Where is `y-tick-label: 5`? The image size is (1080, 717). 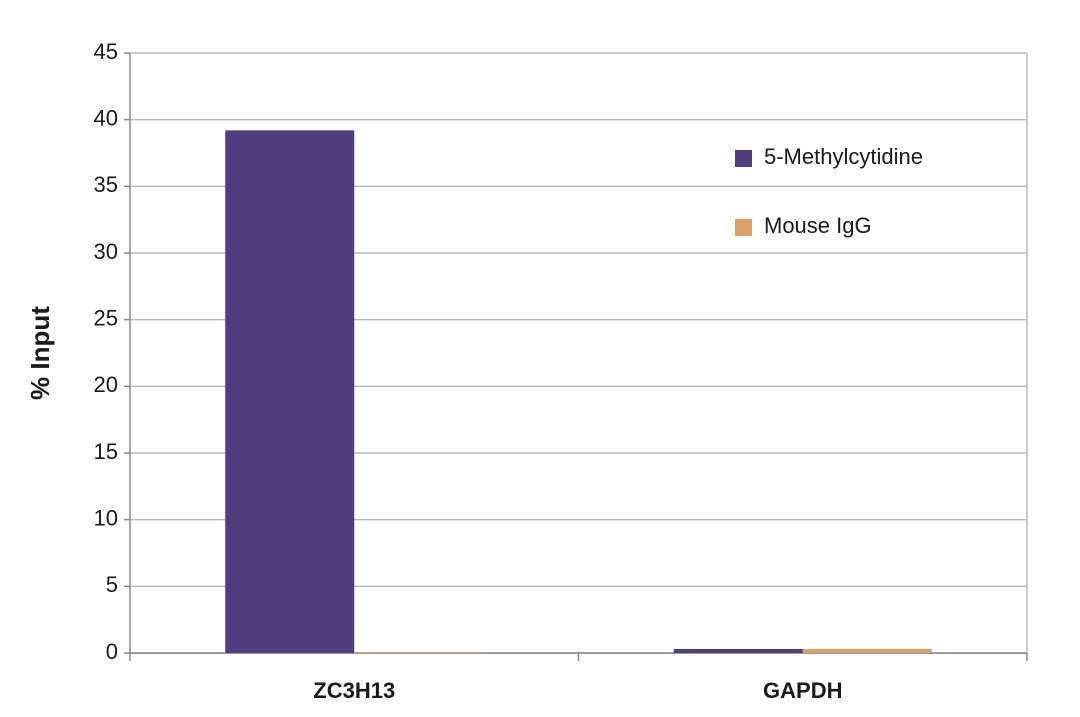
y-tick-label: 5 is located at coordinates (112, 584).